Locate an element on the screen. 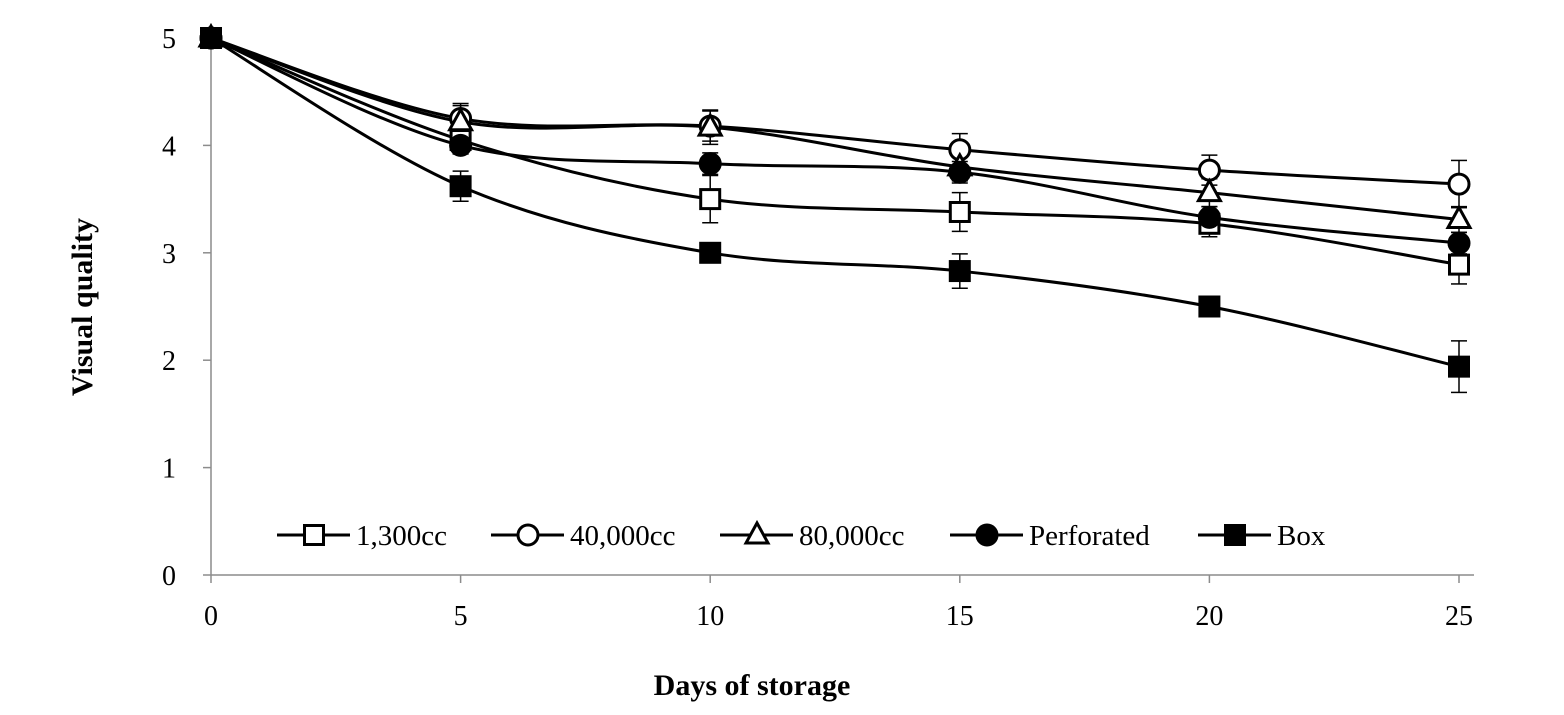 Image resolution: width=1564 pixels, height=715 pixels. legend-item-1-300cc: 1,300cc is located at coordinates (362, 536).